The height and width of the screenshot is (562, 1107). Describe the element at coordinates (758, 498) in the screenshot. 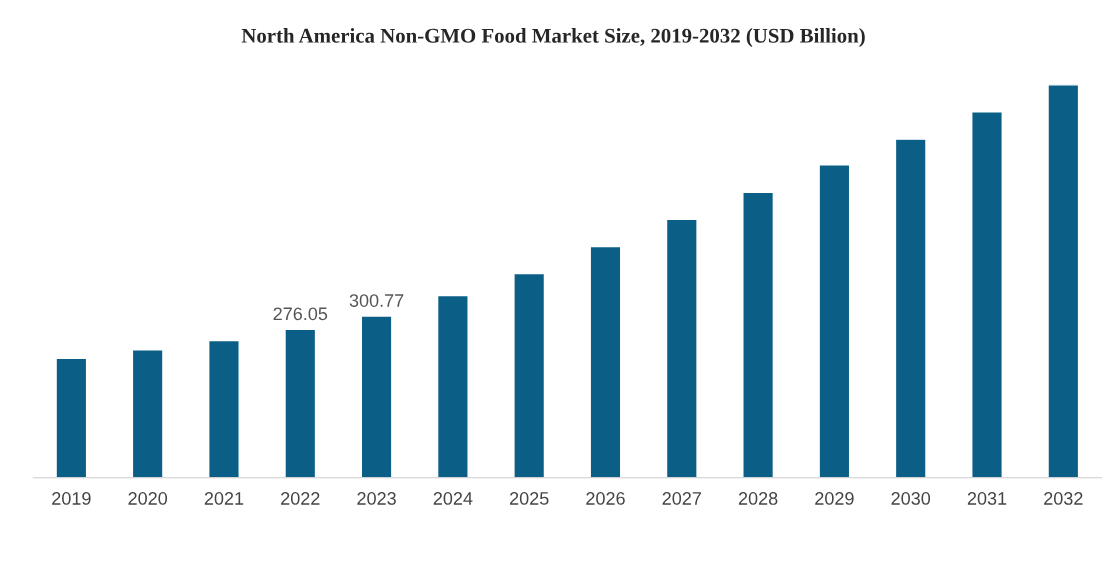

I see `x-tick-label: 2028` at that location.